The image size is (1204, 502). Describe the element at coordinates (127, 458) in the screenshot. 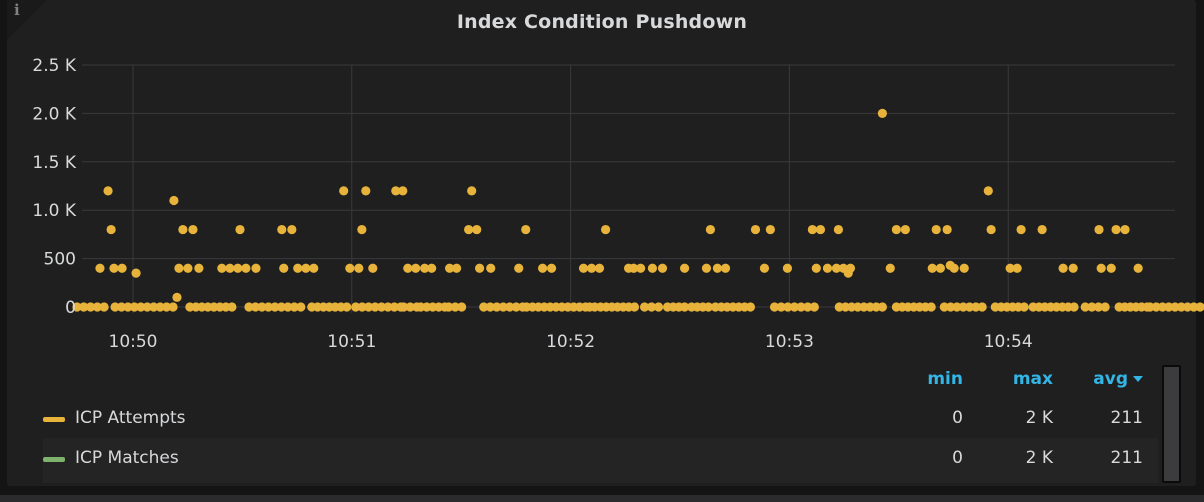

I see `series-label-icp-matches: ICP Matches` at that location.